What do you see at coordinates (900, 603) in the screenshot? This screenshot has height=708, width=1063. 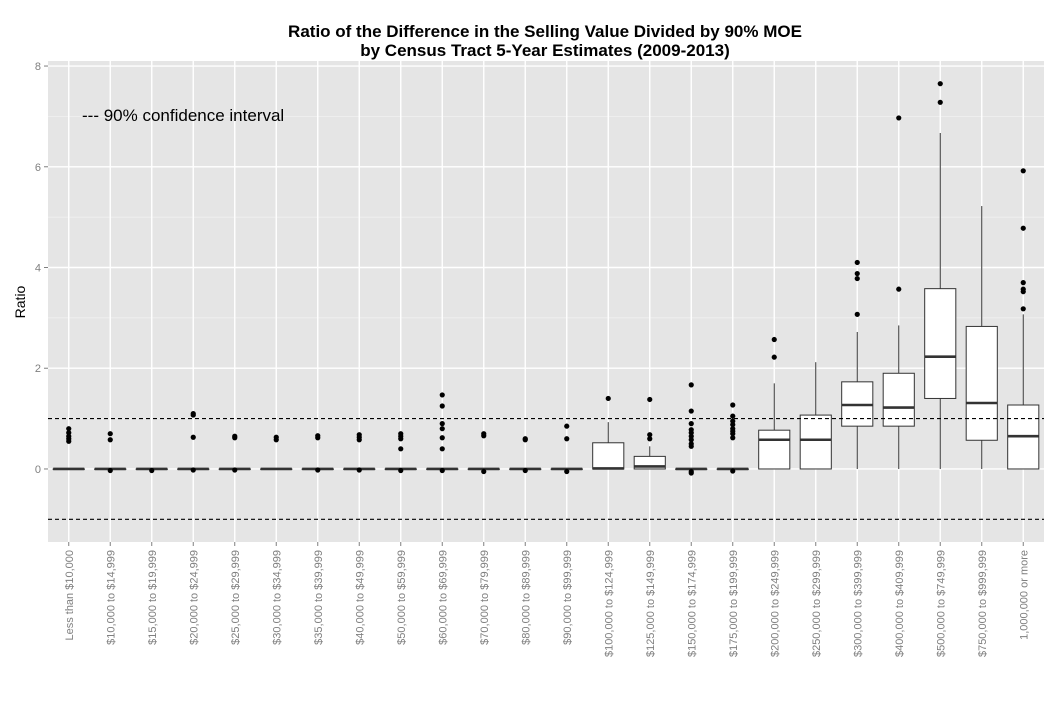 I see `x-tick-label: $400,000 to $409,999` at bounding box center [900, 603].